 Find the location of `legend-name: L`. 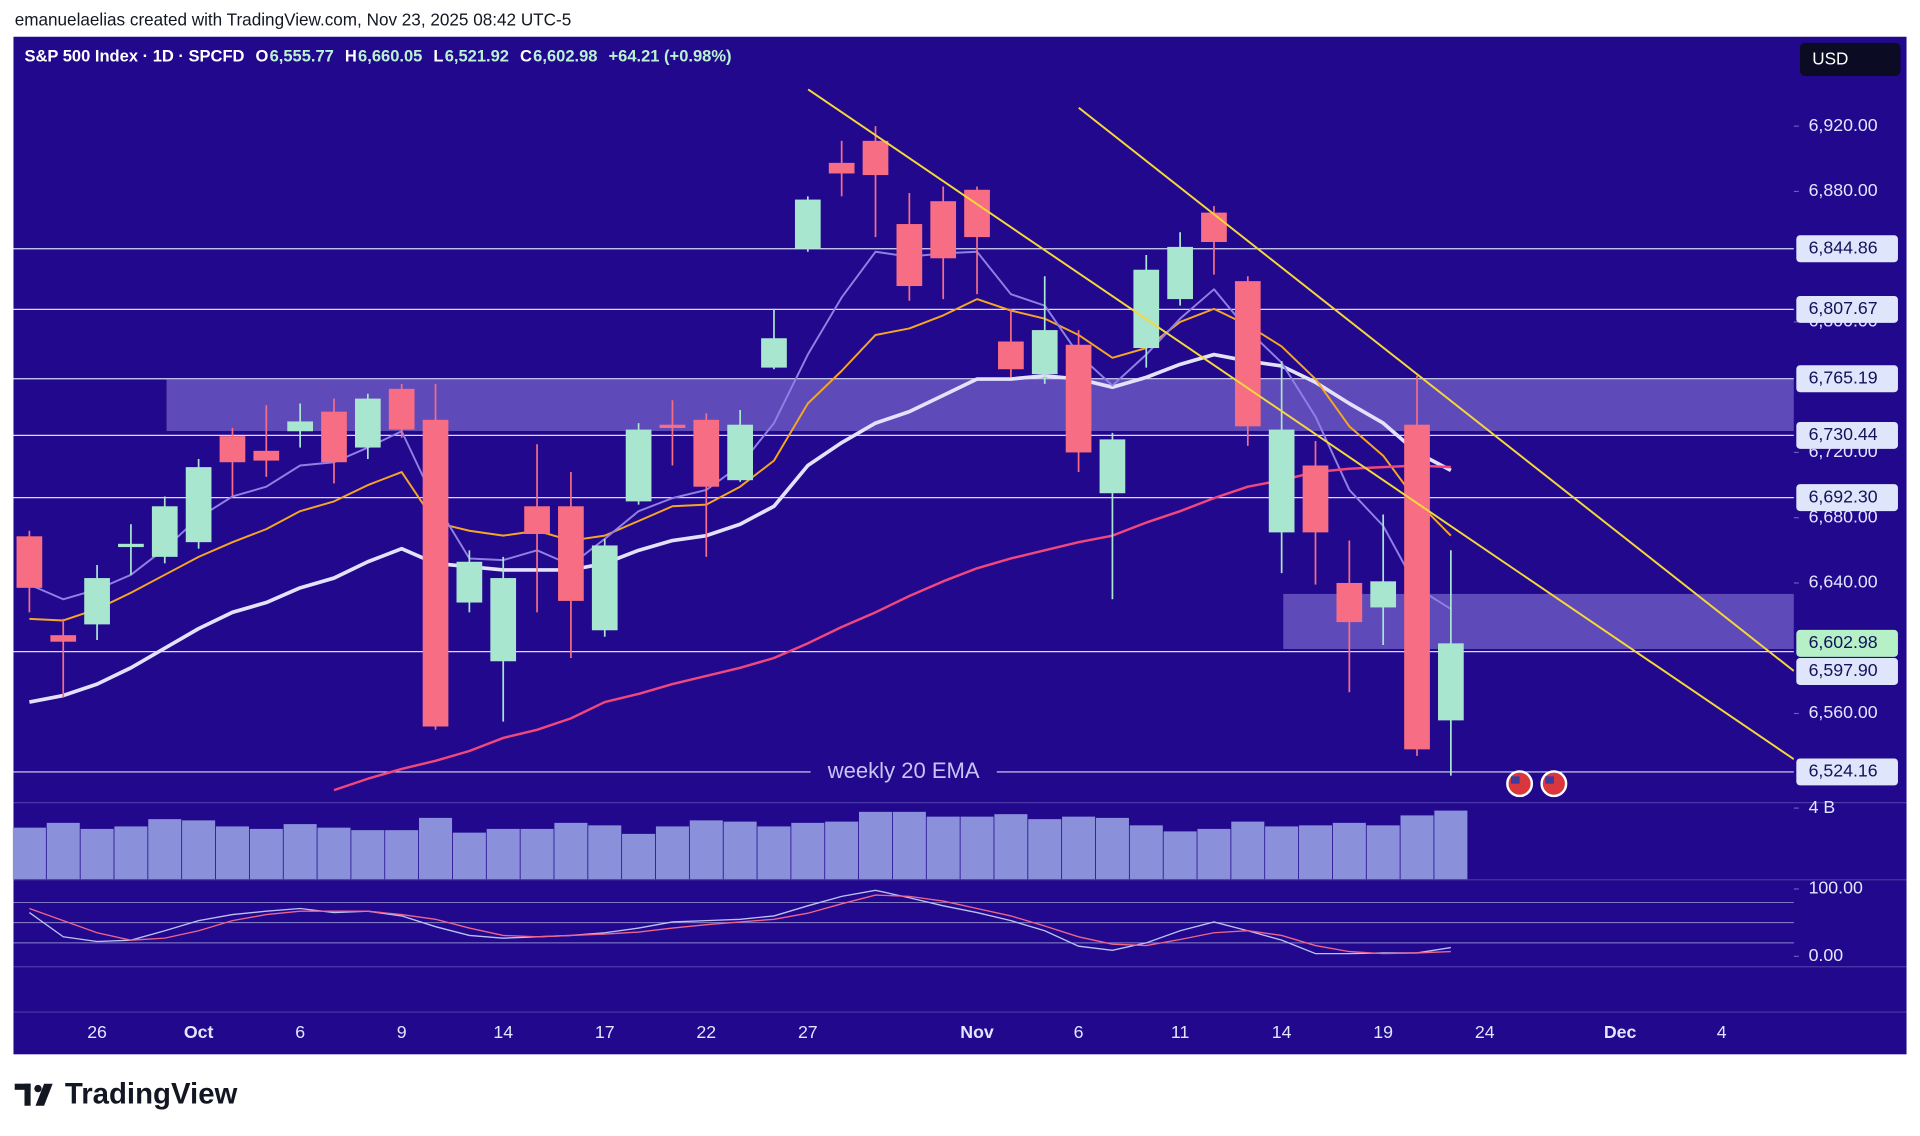

legend-name: L is located at coordinates (438, 56).